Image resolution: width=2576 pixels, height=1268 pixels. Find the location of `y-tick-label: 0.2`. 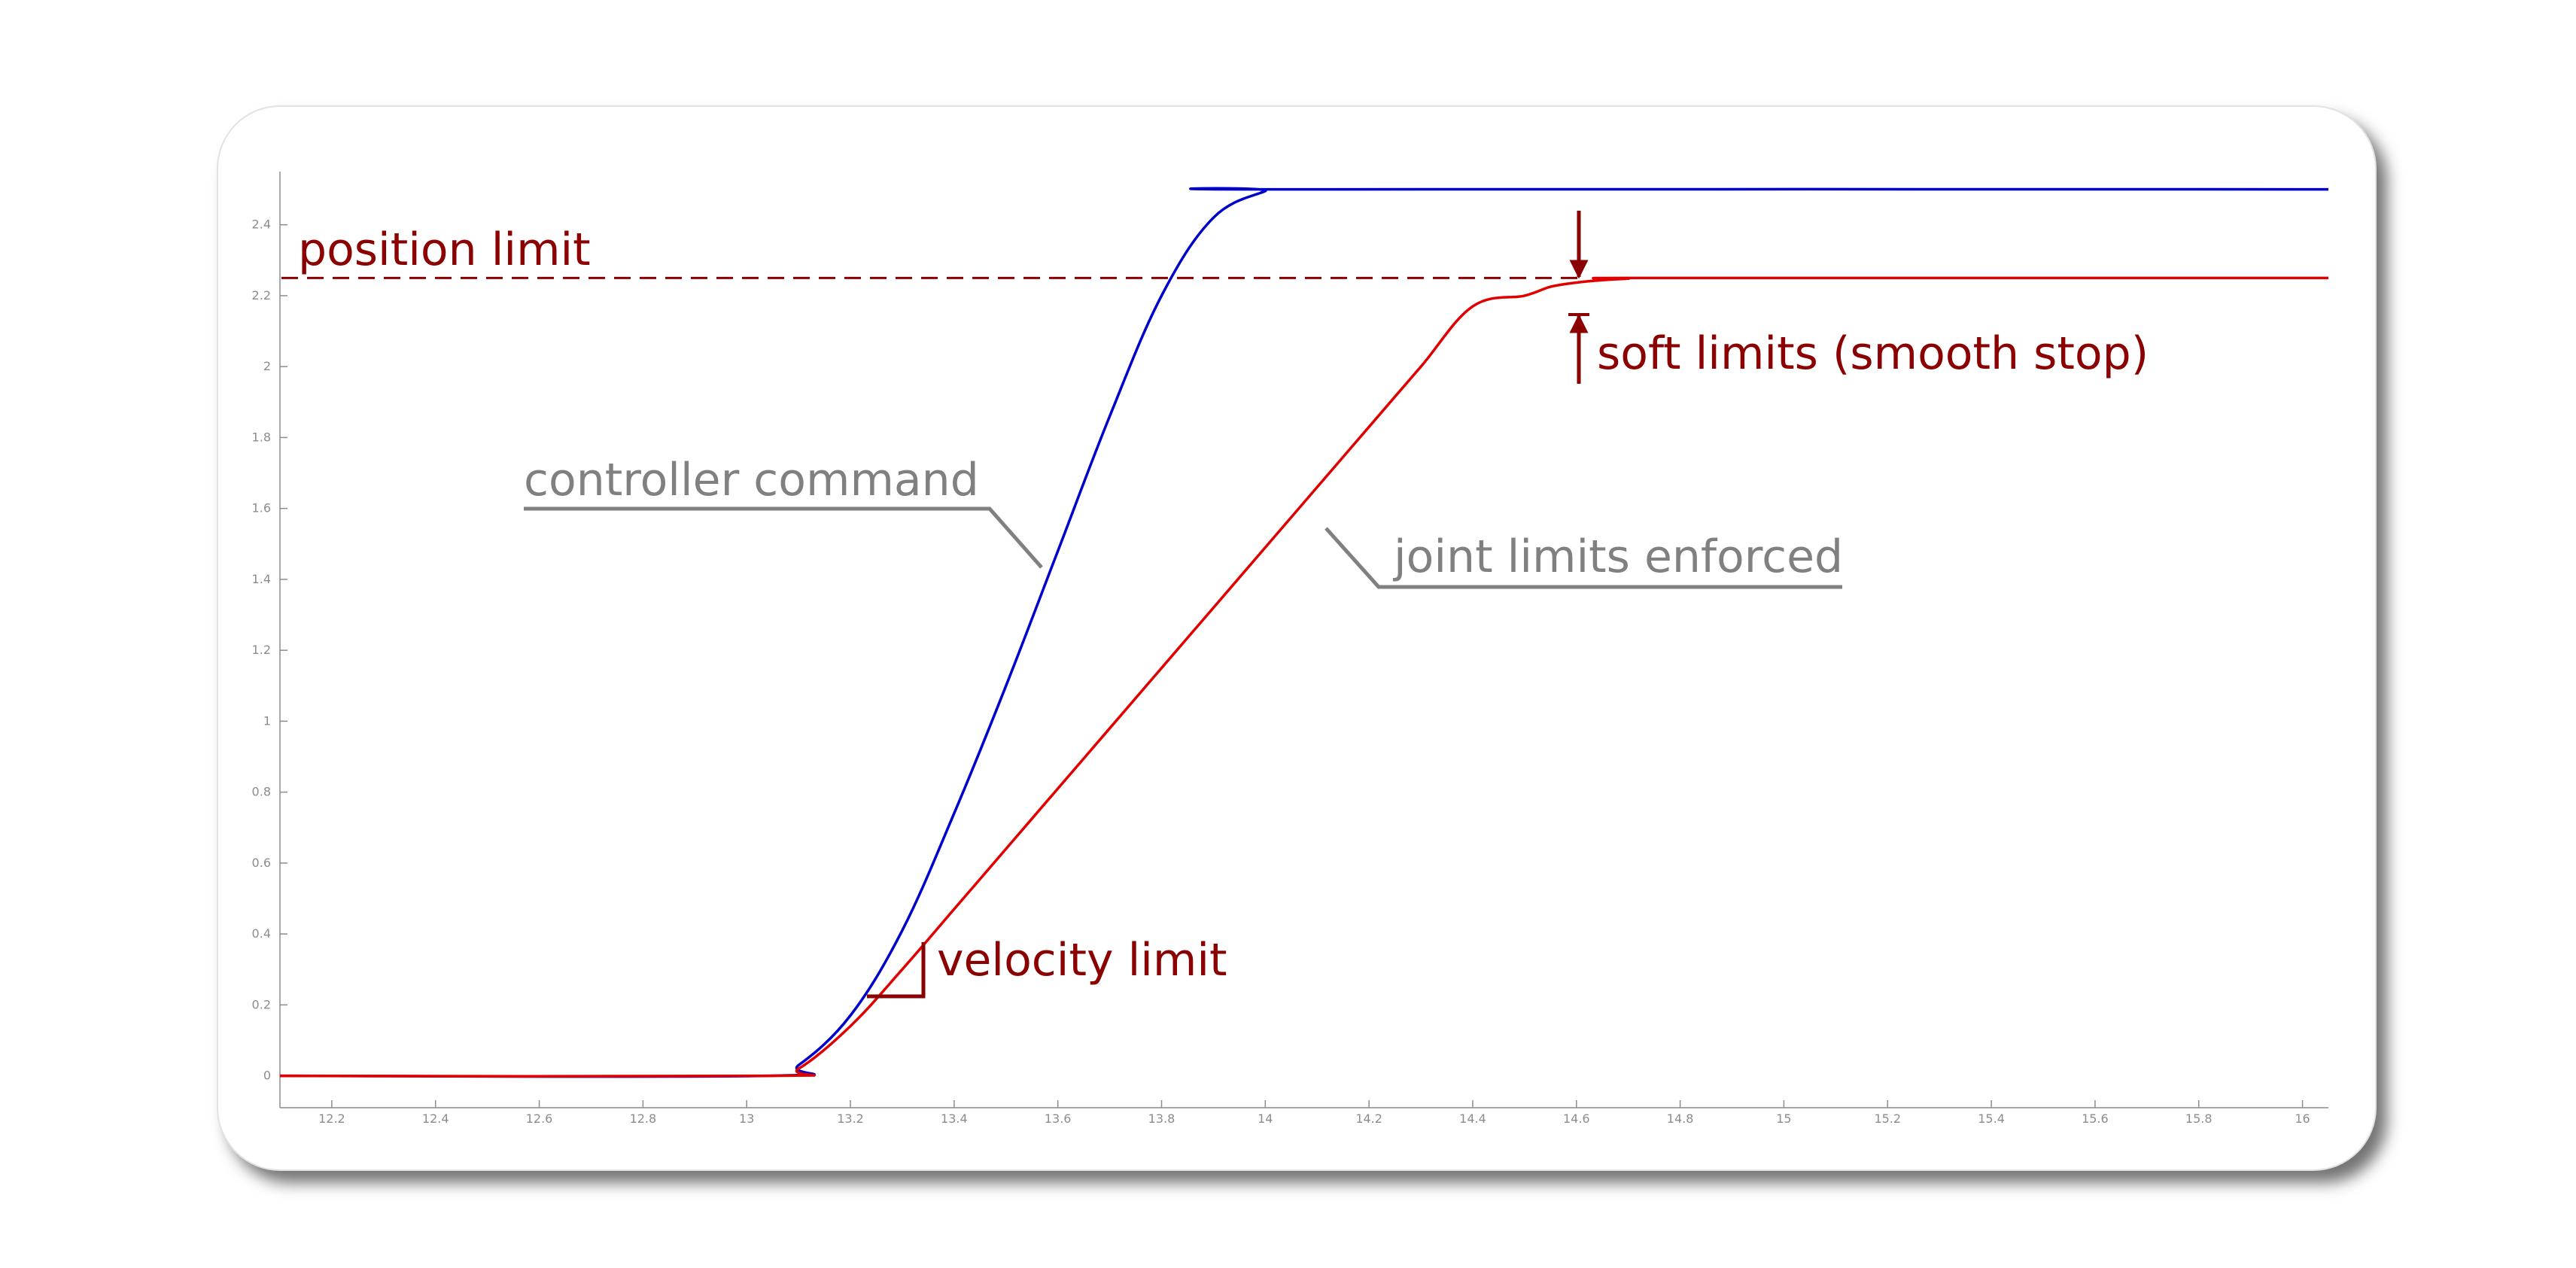

y-tick-label: 0.2 is located at coordinates (261, 1004).